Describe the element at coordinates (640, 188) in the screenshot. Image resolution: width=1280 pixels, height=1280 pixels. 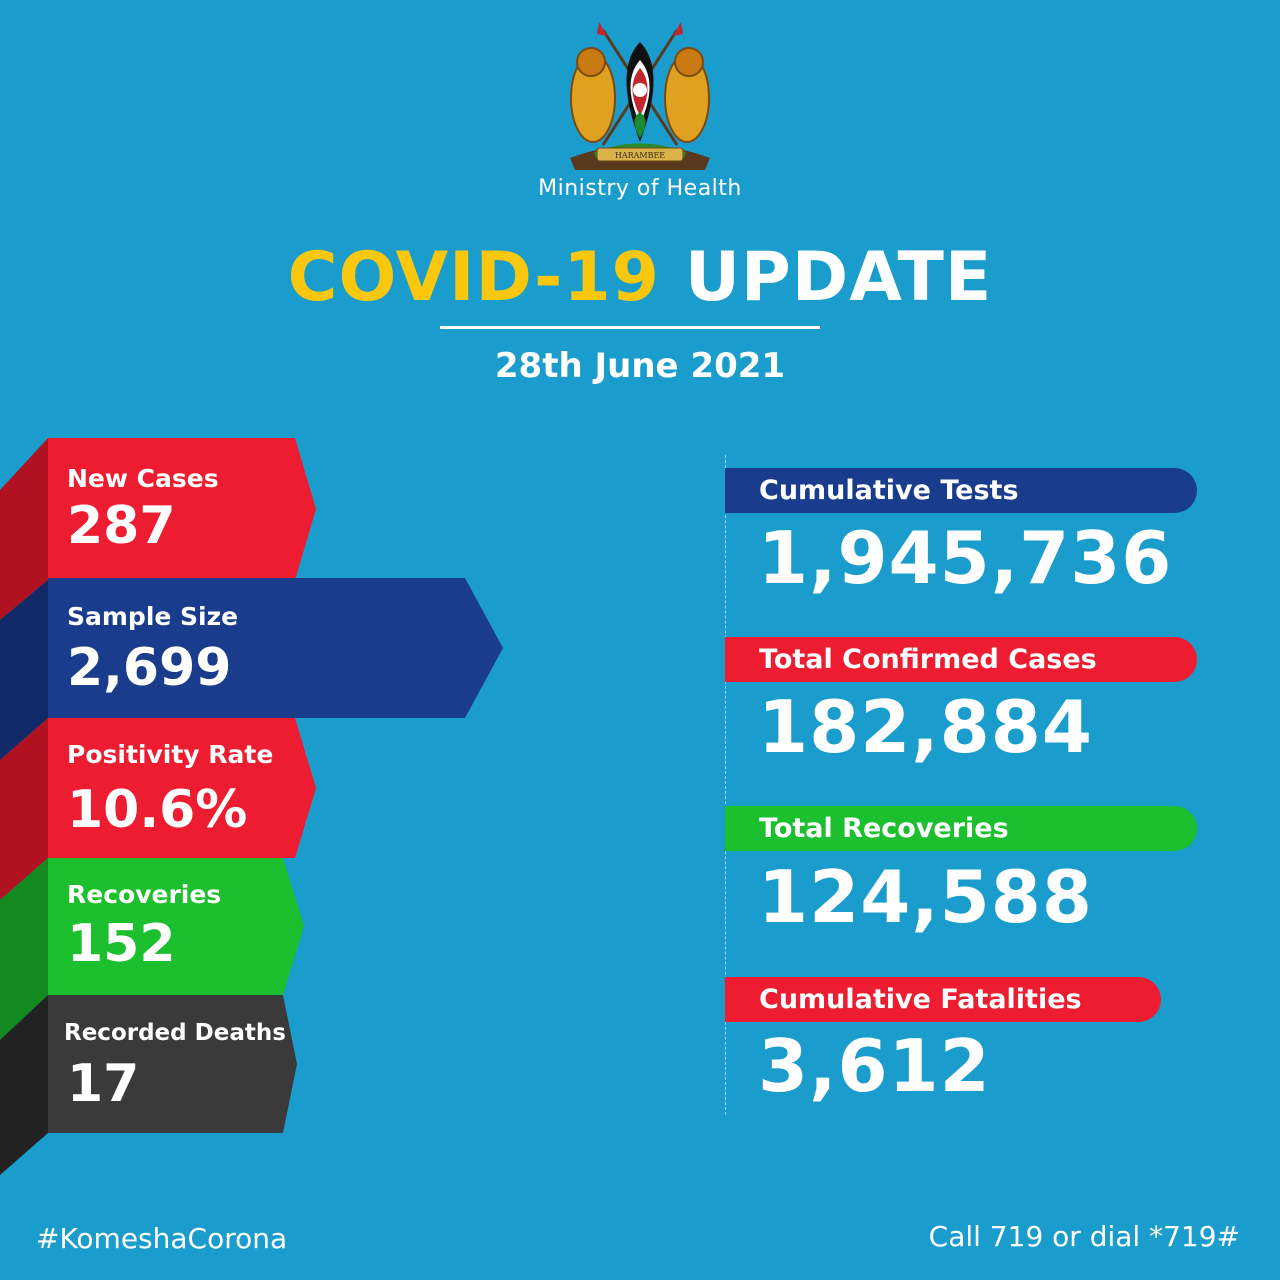
I see `ministry-name: Ministry of Health` at that location.